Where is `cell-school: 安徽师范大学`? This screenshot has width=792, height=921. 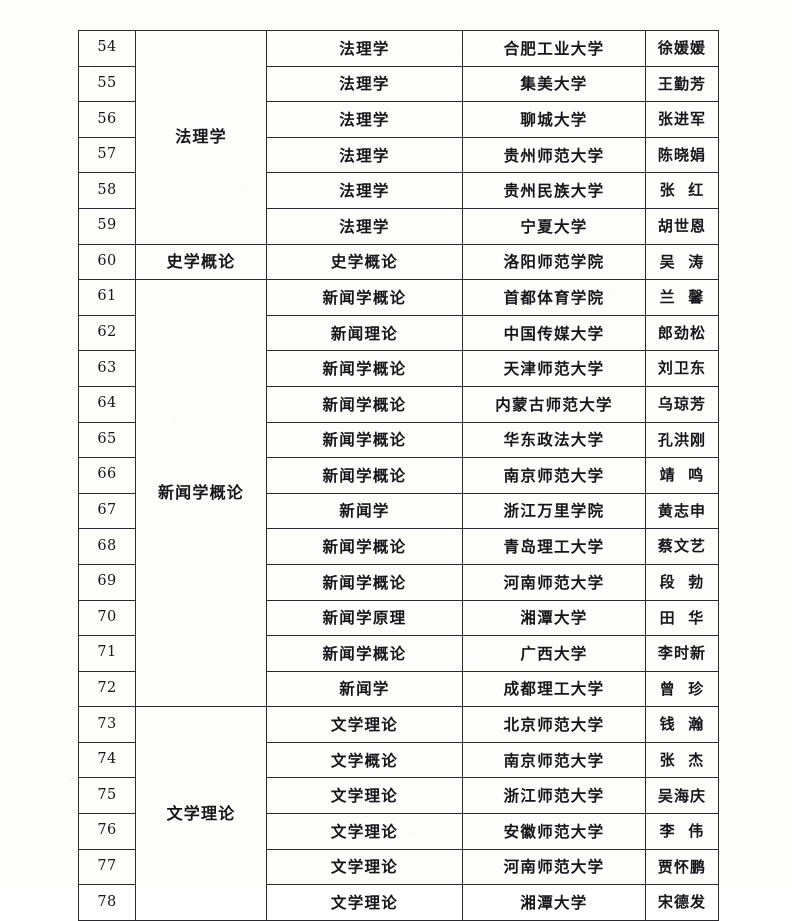 cell-school: 安徽师范大学 is located at coordinates (554, 831).